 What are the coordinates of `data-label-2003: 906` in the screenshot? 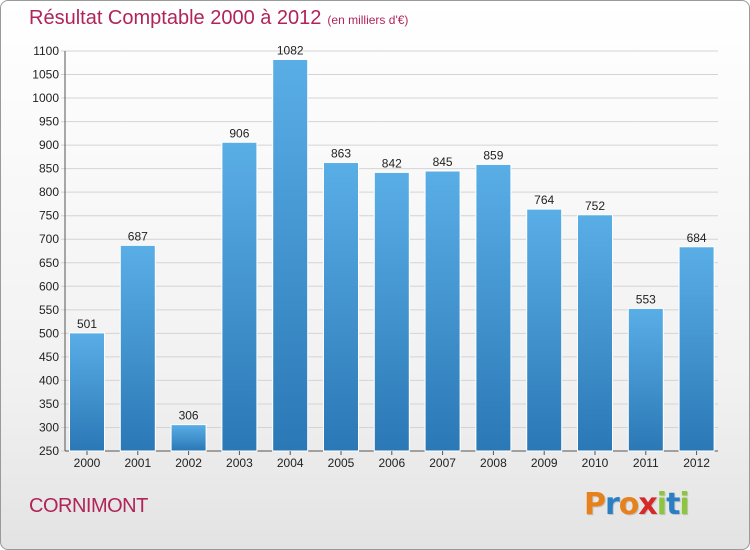 It's located at (239, 133).